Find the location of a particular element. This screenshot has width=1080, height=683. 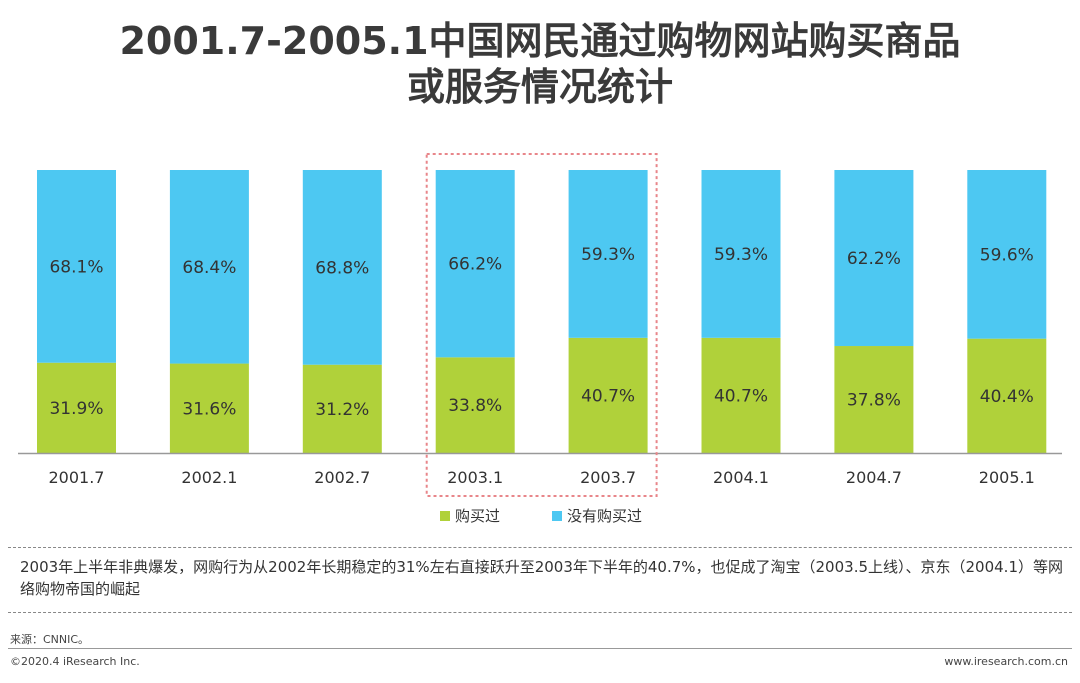

data-label: 62.2% is located at coordinates (874, 259).